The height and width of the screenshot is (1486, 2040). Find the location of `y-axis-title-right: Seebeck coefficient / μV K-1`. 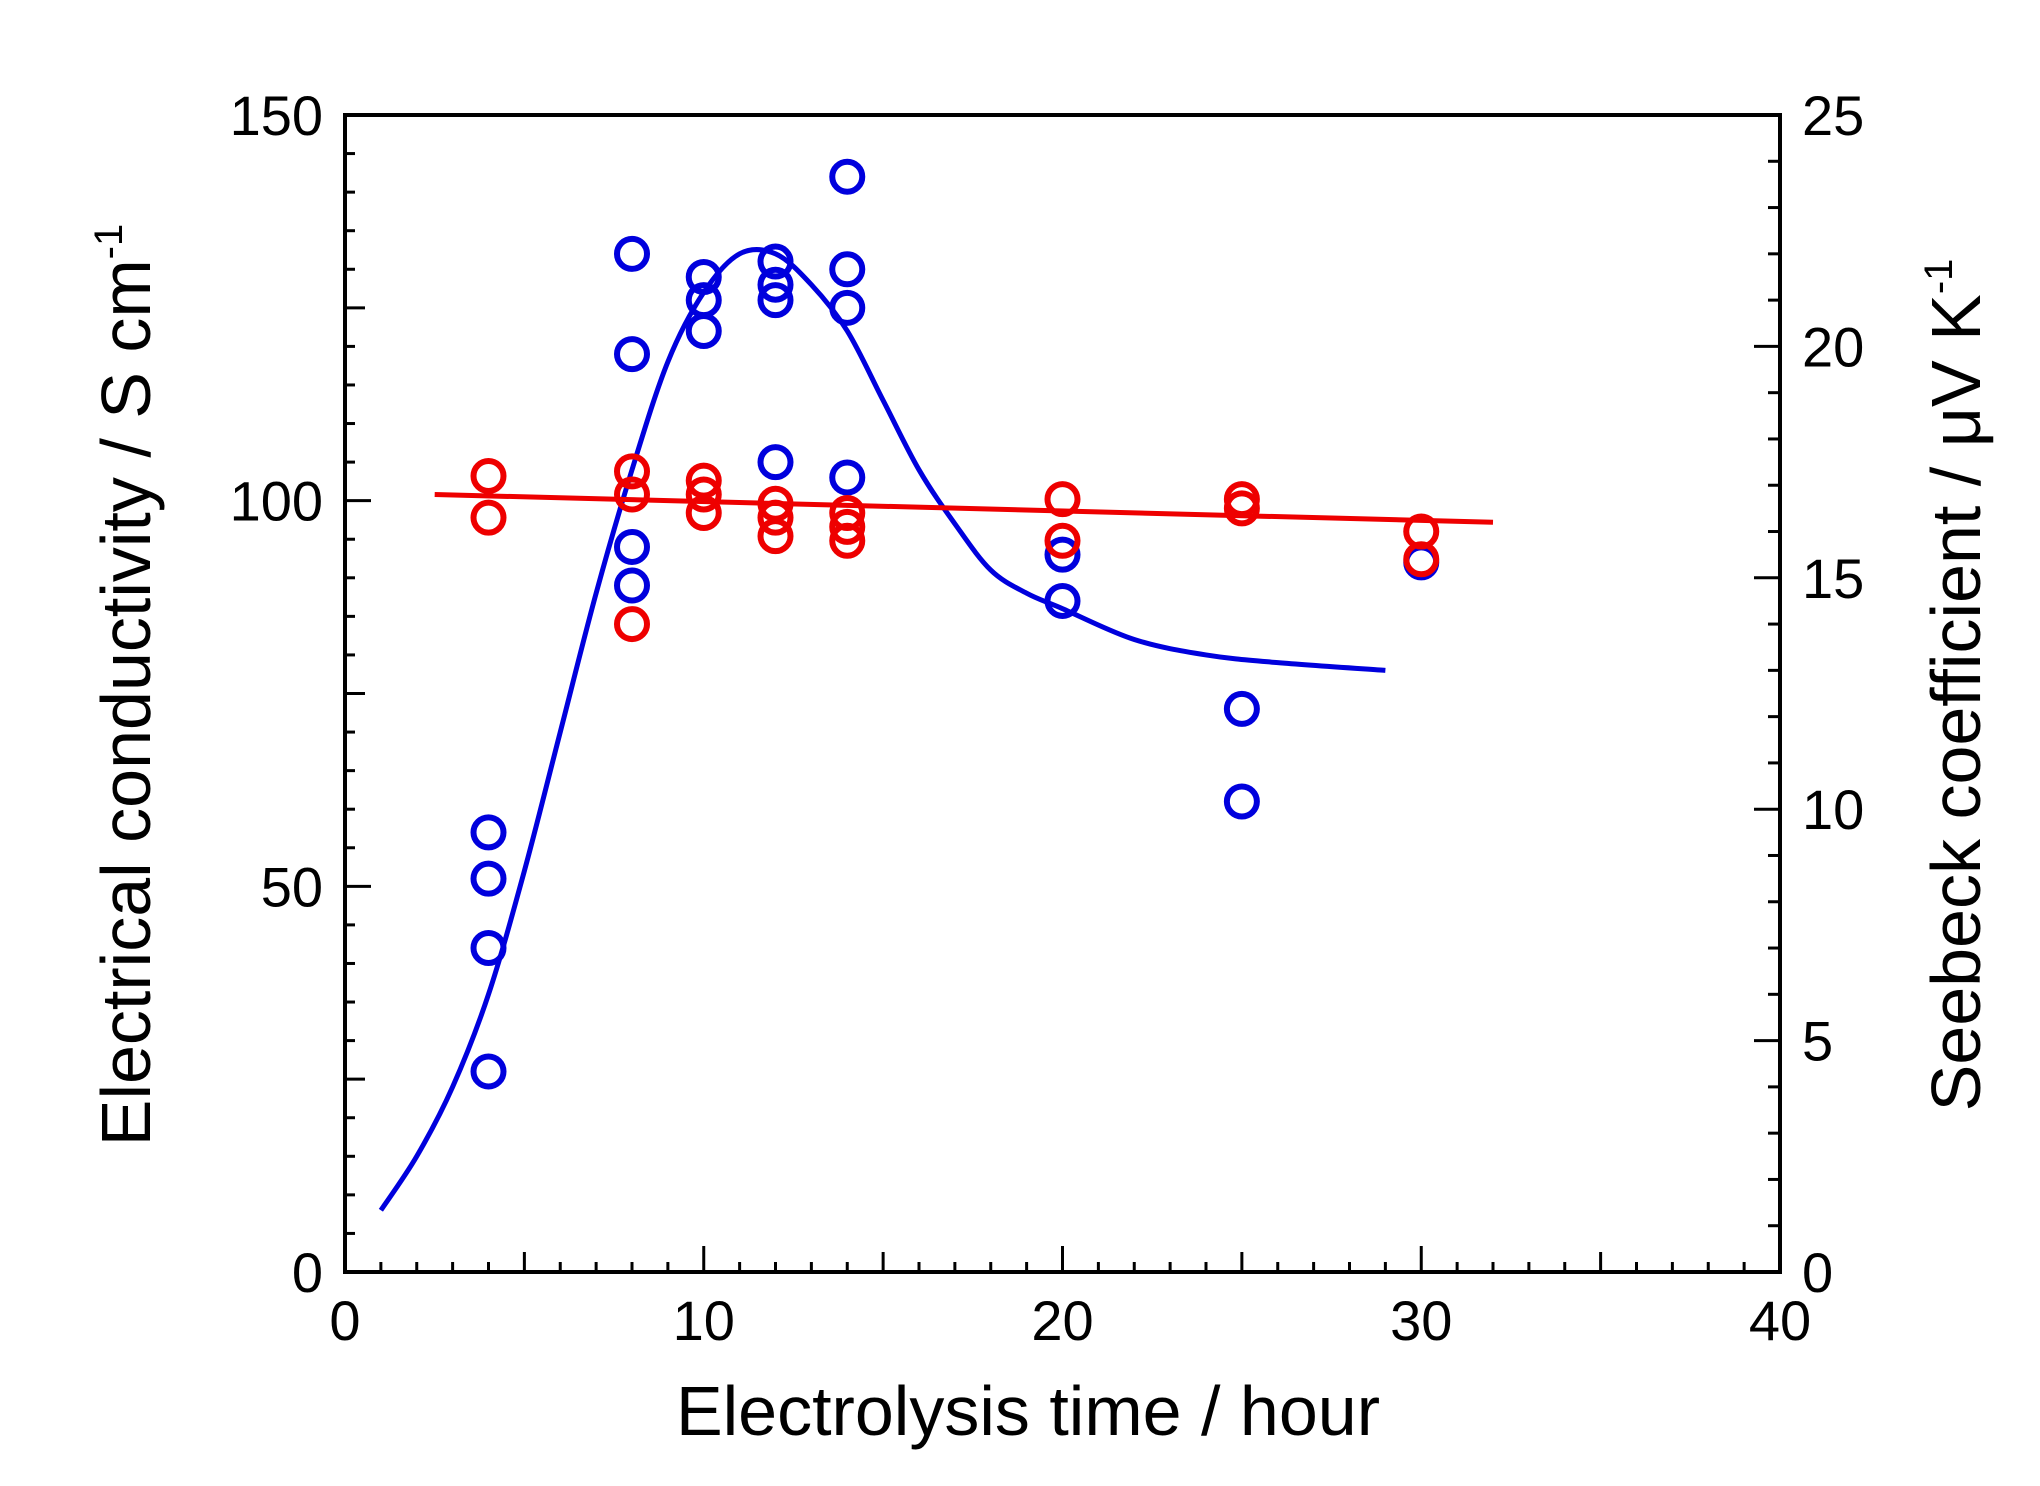

y-axis-title-right: Seebeck coefficient / μV K-1 is located at coordinates (1956, 685).